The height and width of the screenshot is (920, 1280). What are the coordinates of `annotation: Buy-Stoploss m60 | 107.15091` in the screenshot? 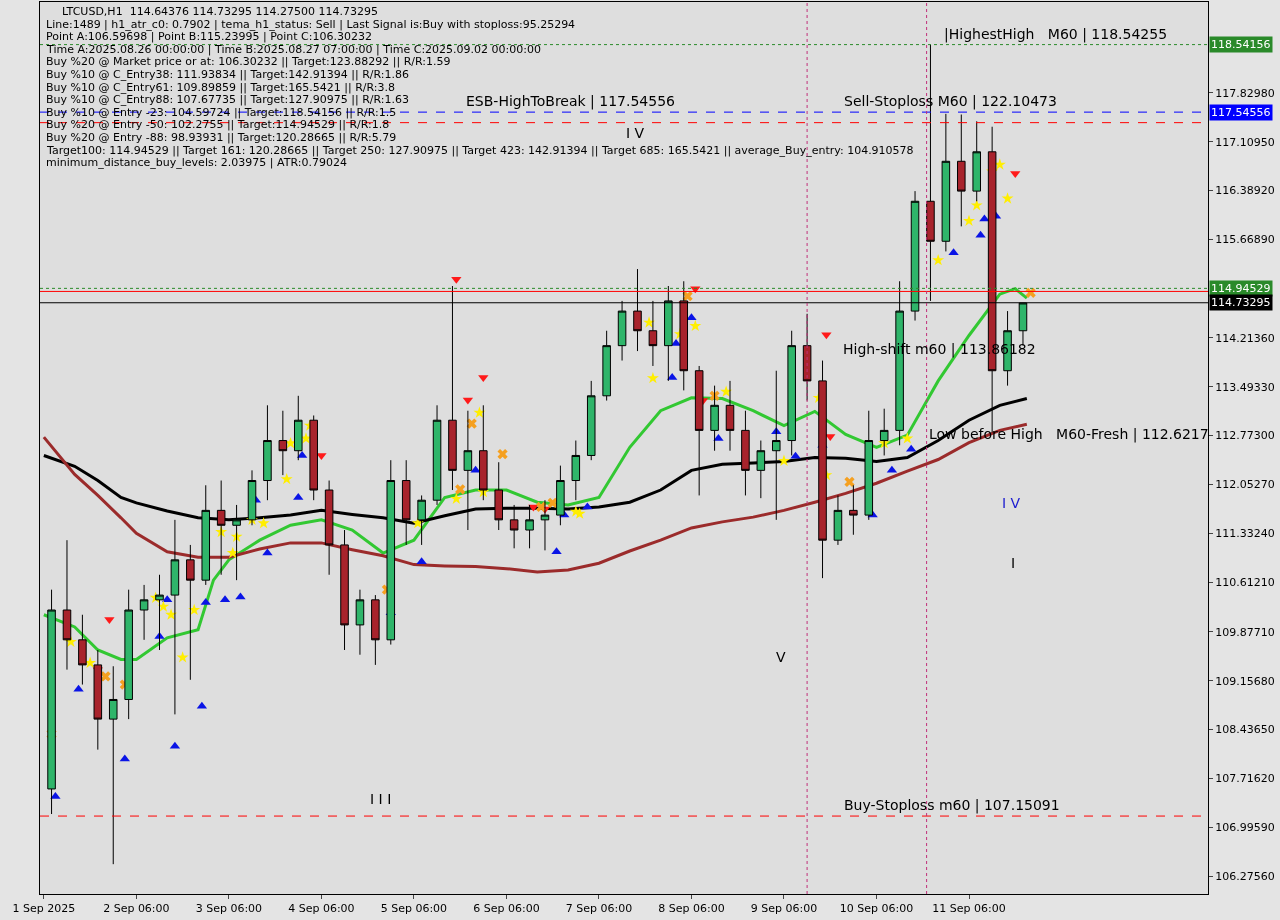 It's located at (952, 805).